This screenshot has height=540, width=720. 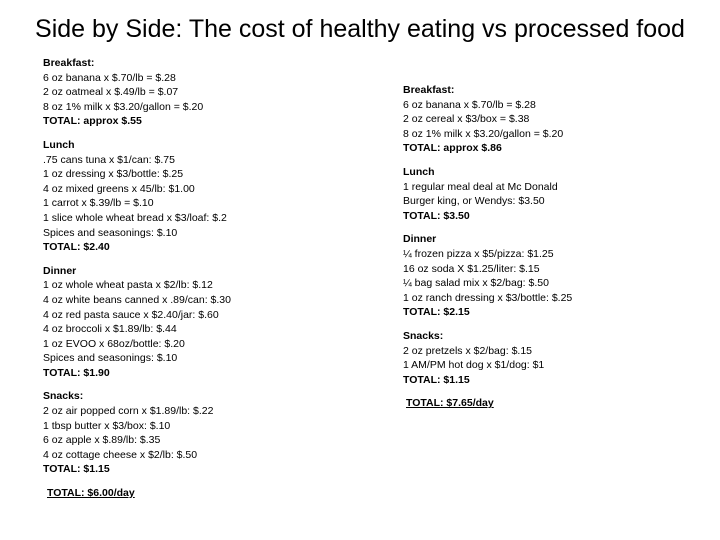 What do you see at coordinates (474, 201) in the screenshot?
I see `list-item: Burger king, or Wendys: $3.50` at bounding box center [474, 201].